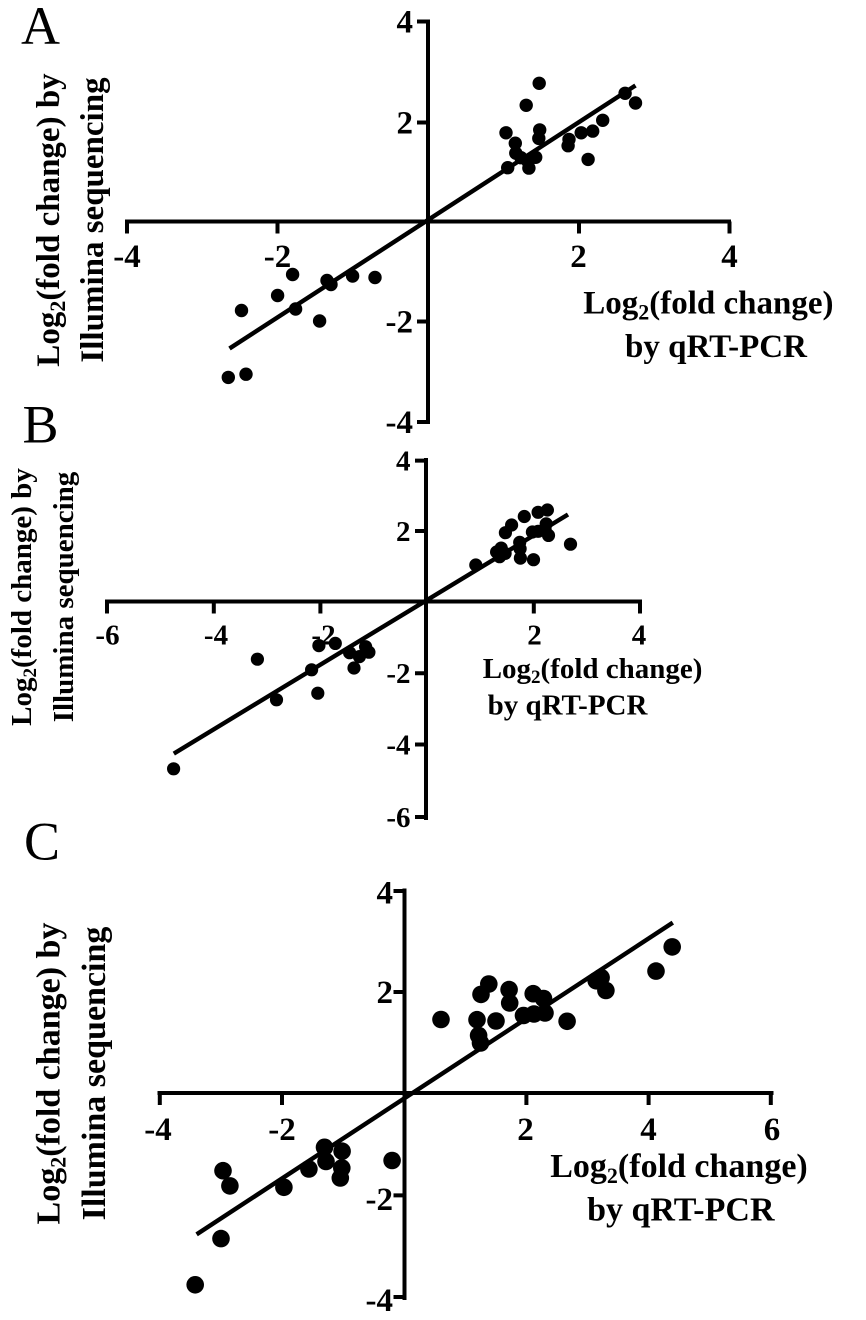 Image resolution: width=866 pixels, height=1320 pixels. Describe the element at coordinates (41, 425) in the screenshot. I see `svg-text: B` at that location.